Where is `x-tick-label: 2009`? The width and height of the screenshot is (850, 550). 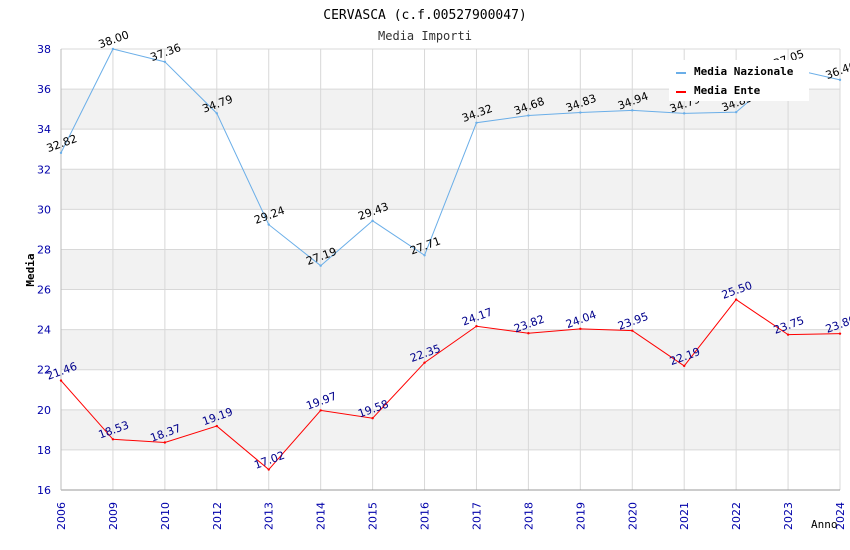
x-tick-label: 2009 is located at coordinates (113, 516).